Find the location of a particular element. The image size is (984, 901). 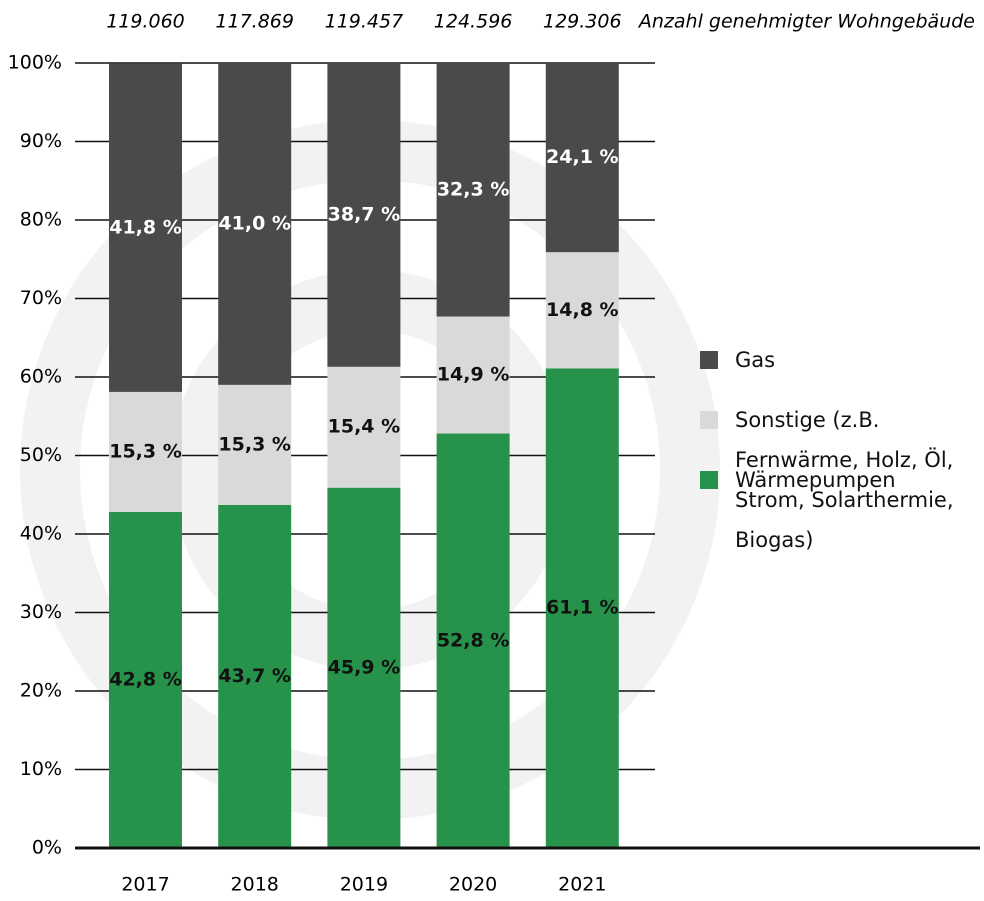

x-tick-label: 2021 is located at coordinates (582, 885).